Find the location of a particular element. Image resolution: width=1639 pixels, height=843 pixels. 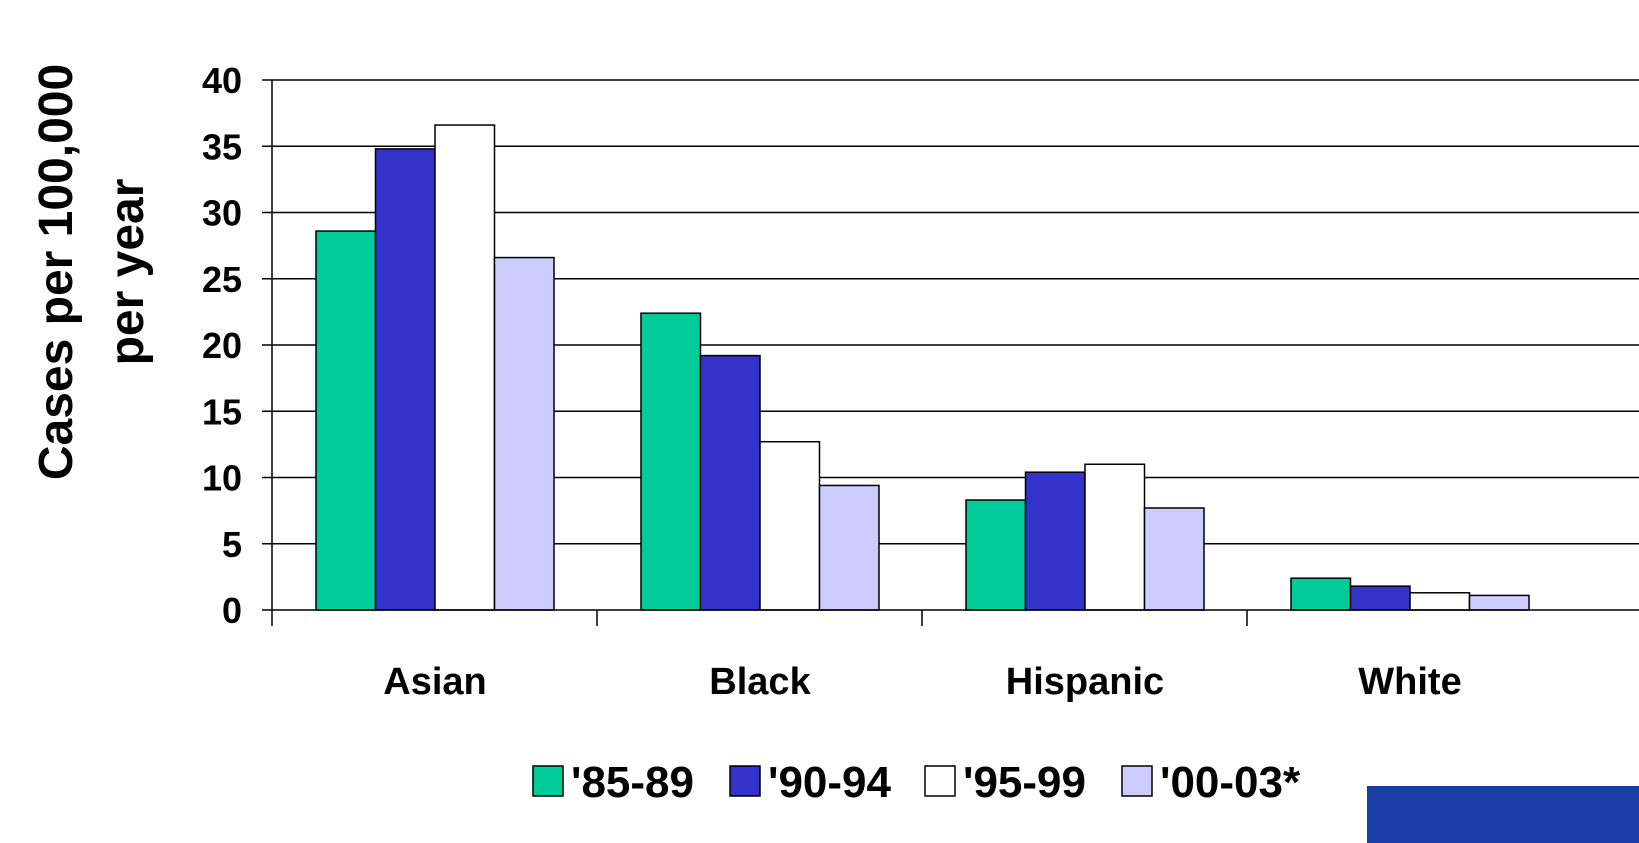

y-tick-label: 5 is located at coordinates (232, 544).